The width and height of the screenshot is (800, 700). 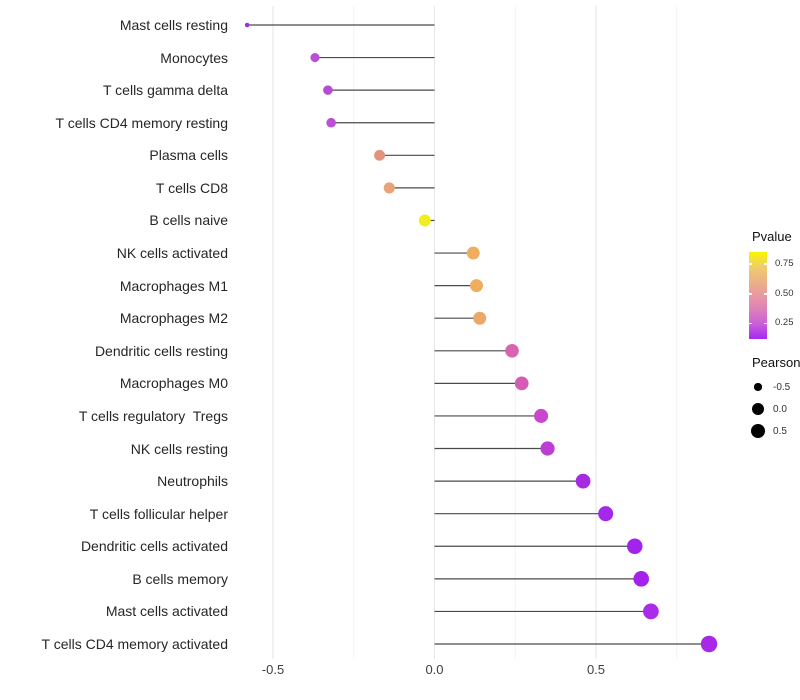 I want to click on pearson-legend-entry: 0.5, so click(x=773, y=431).